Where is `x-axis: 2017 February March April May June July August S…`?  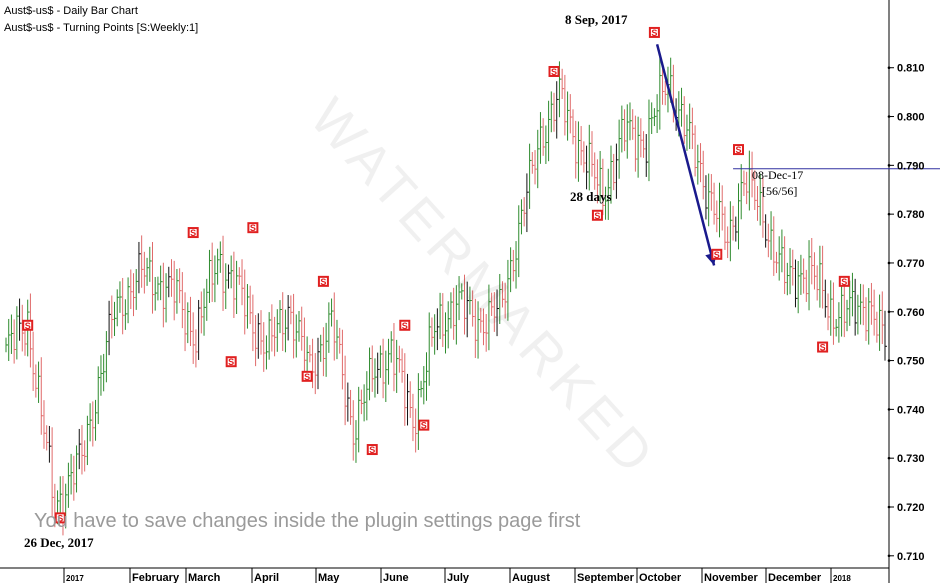 x-axis: 2017 February March April May June July August S… is located at coordinates (457, 575).